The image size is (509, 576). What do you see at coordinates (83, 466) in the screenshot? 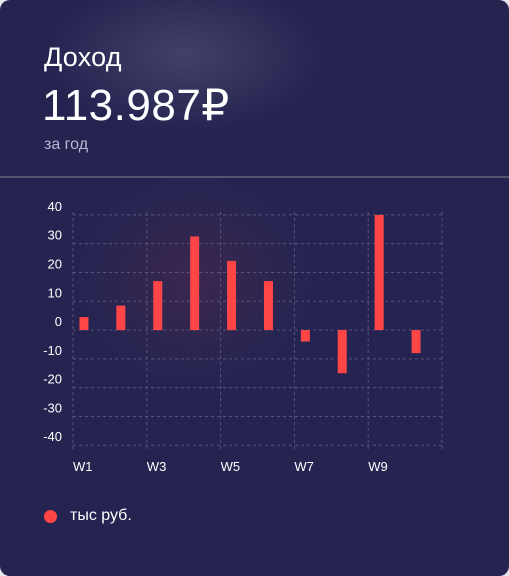
I see `x-tick-label: W1` at bounding box center [83, 466].